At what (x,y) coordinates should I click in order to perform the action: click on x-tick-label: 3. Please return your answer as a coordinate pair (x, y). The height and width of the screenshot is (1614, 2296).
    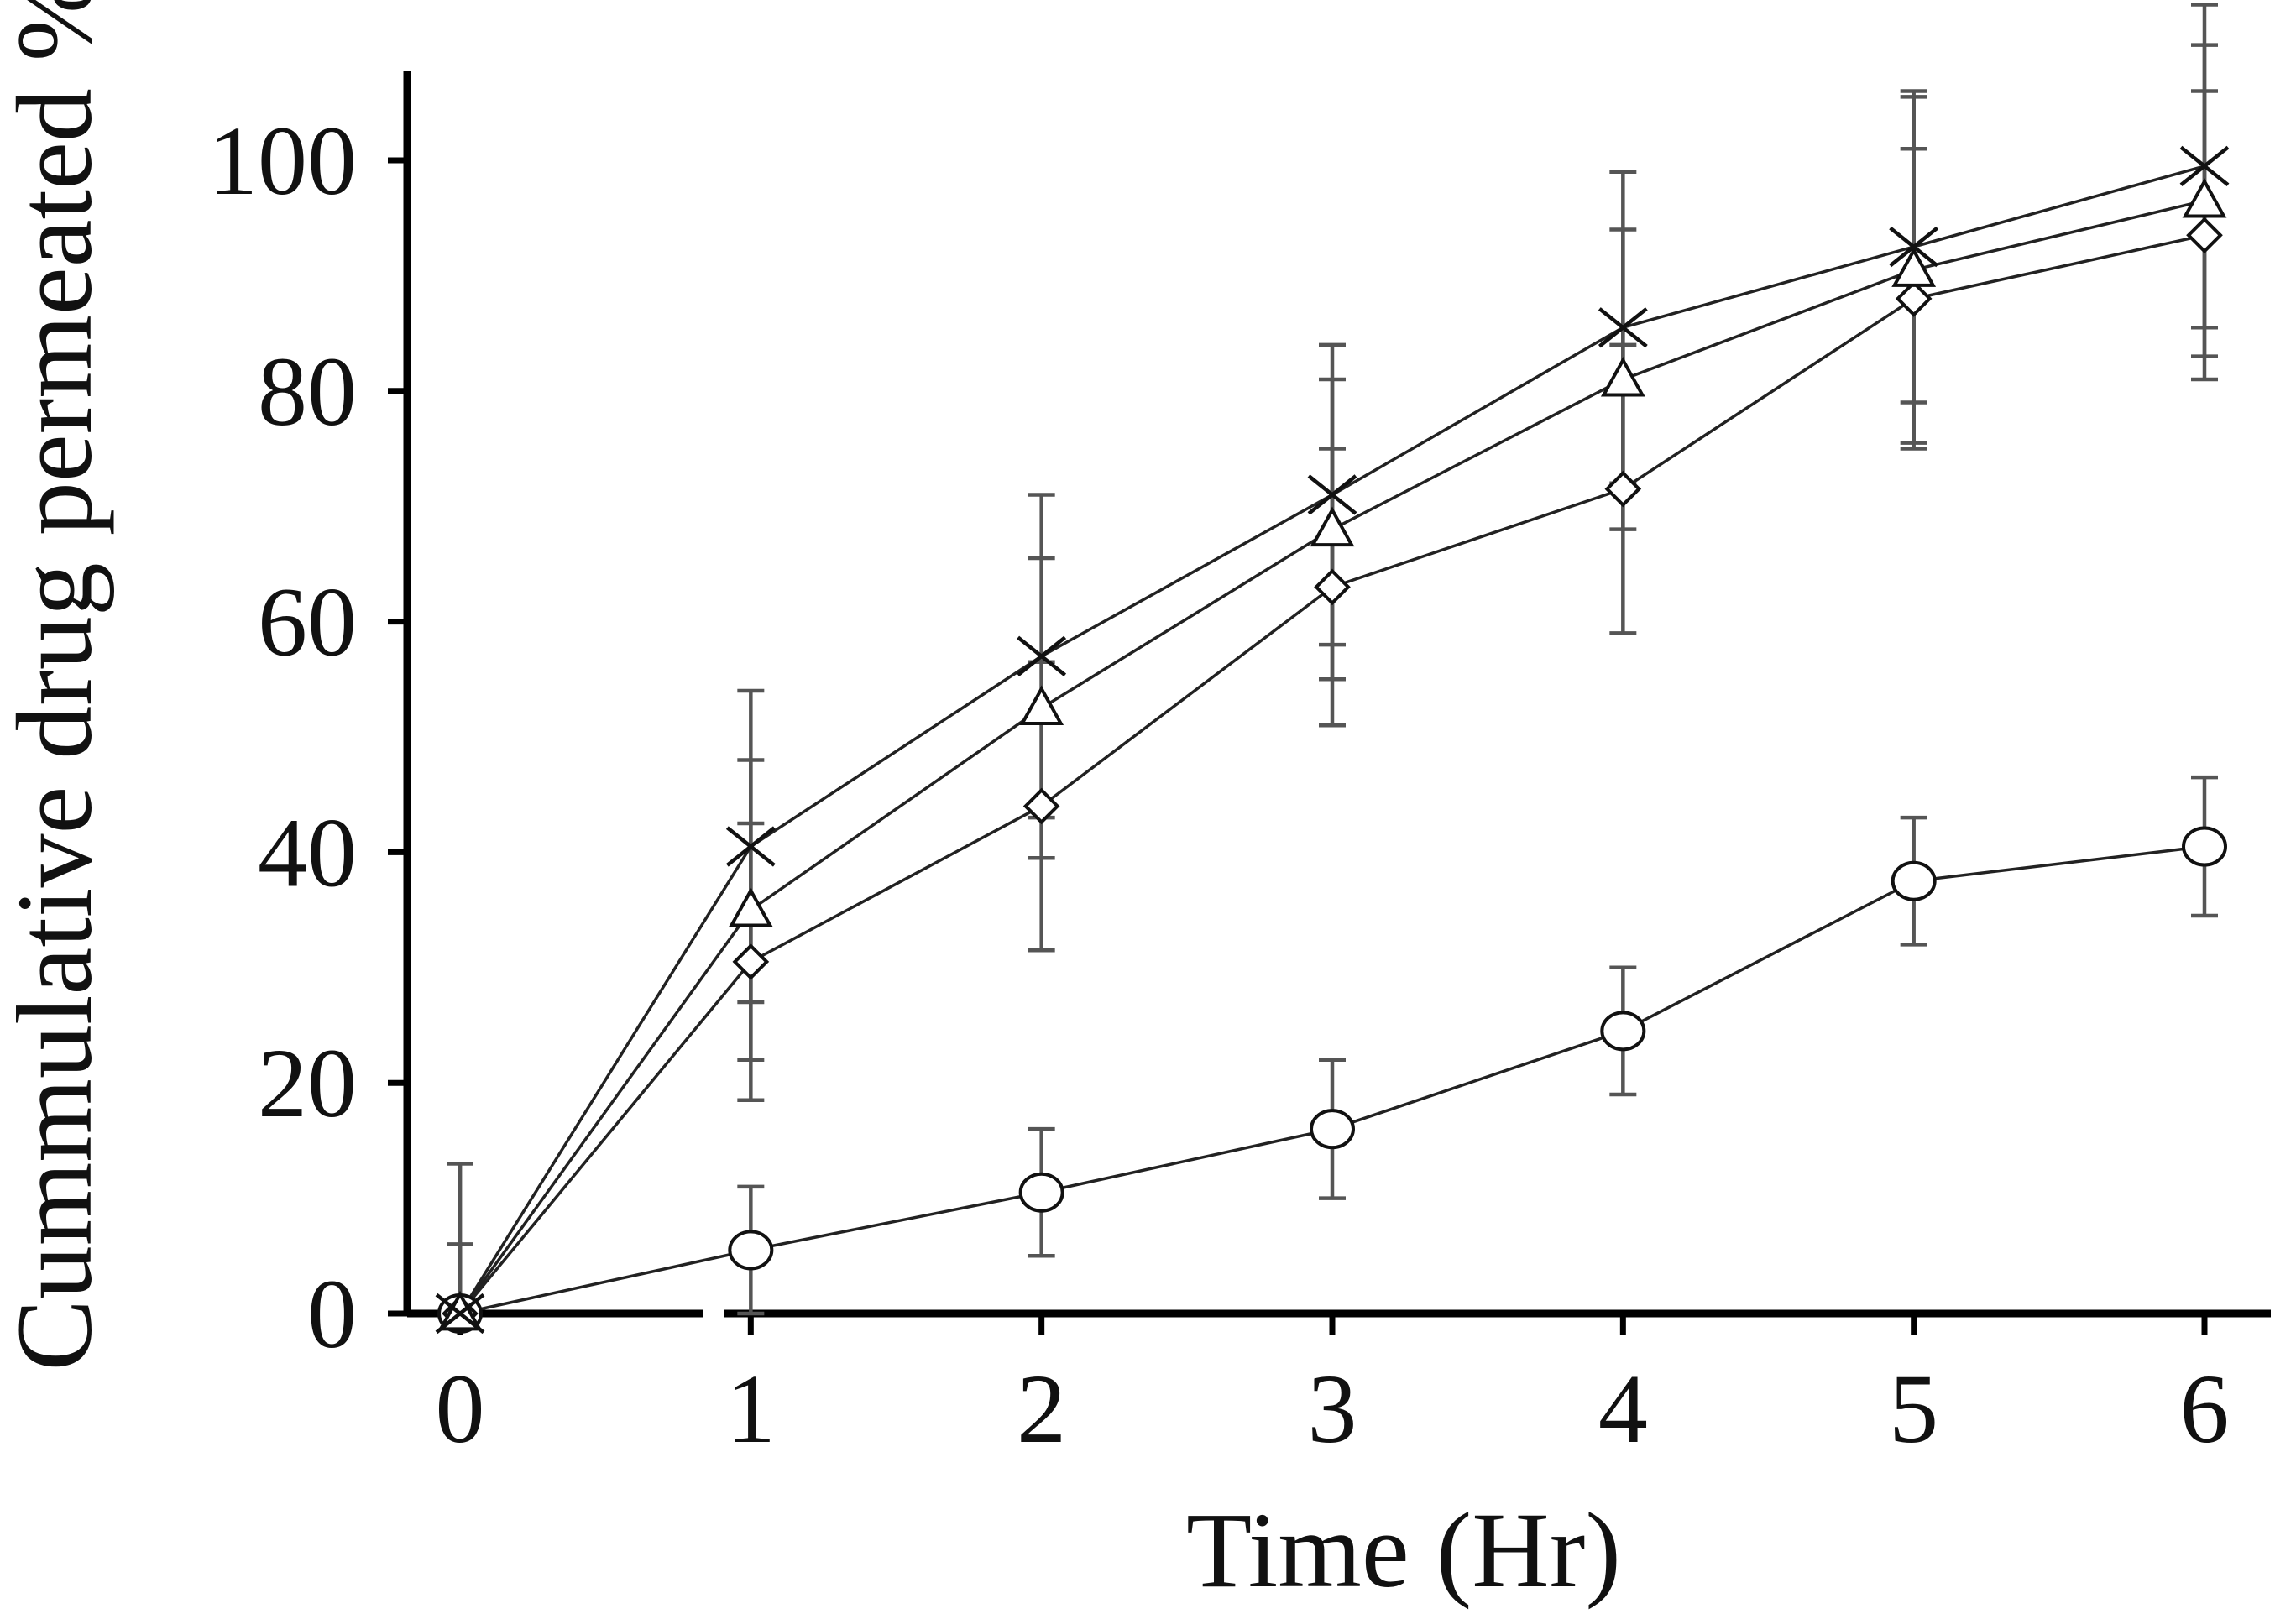
    Looking at the image, I should click on (1332, 1409).